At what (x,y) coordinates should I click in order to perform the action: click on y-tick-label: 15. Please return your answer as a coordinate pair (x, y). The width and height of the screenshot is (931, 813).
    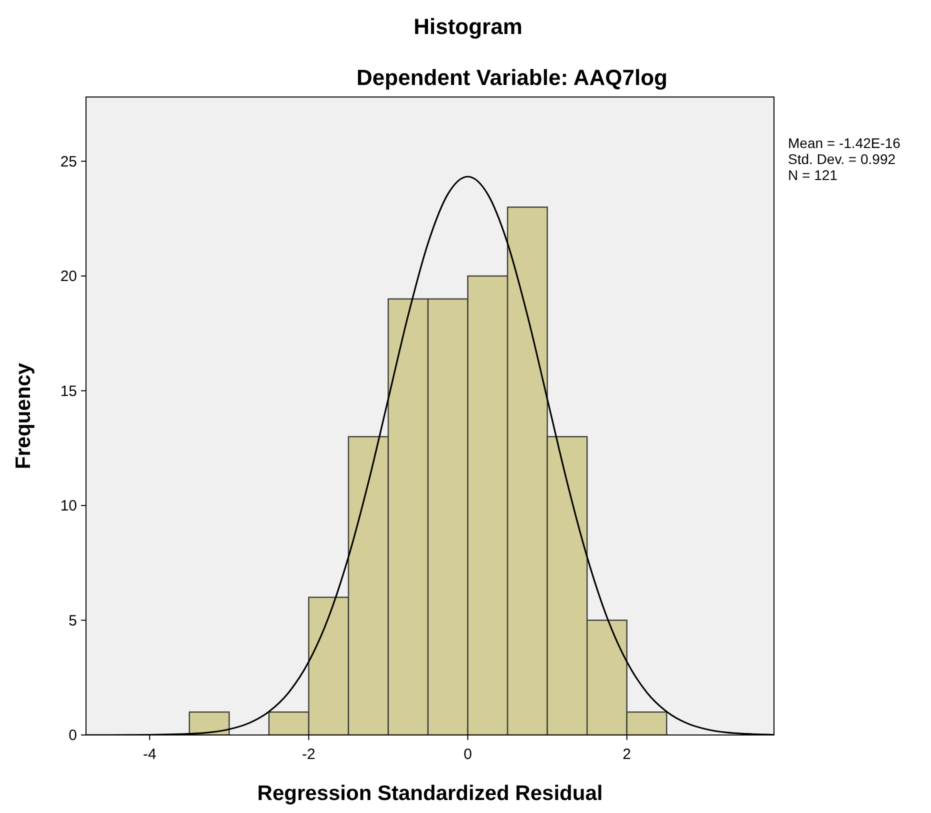
    Looking at the image, I should click on (68, 391).